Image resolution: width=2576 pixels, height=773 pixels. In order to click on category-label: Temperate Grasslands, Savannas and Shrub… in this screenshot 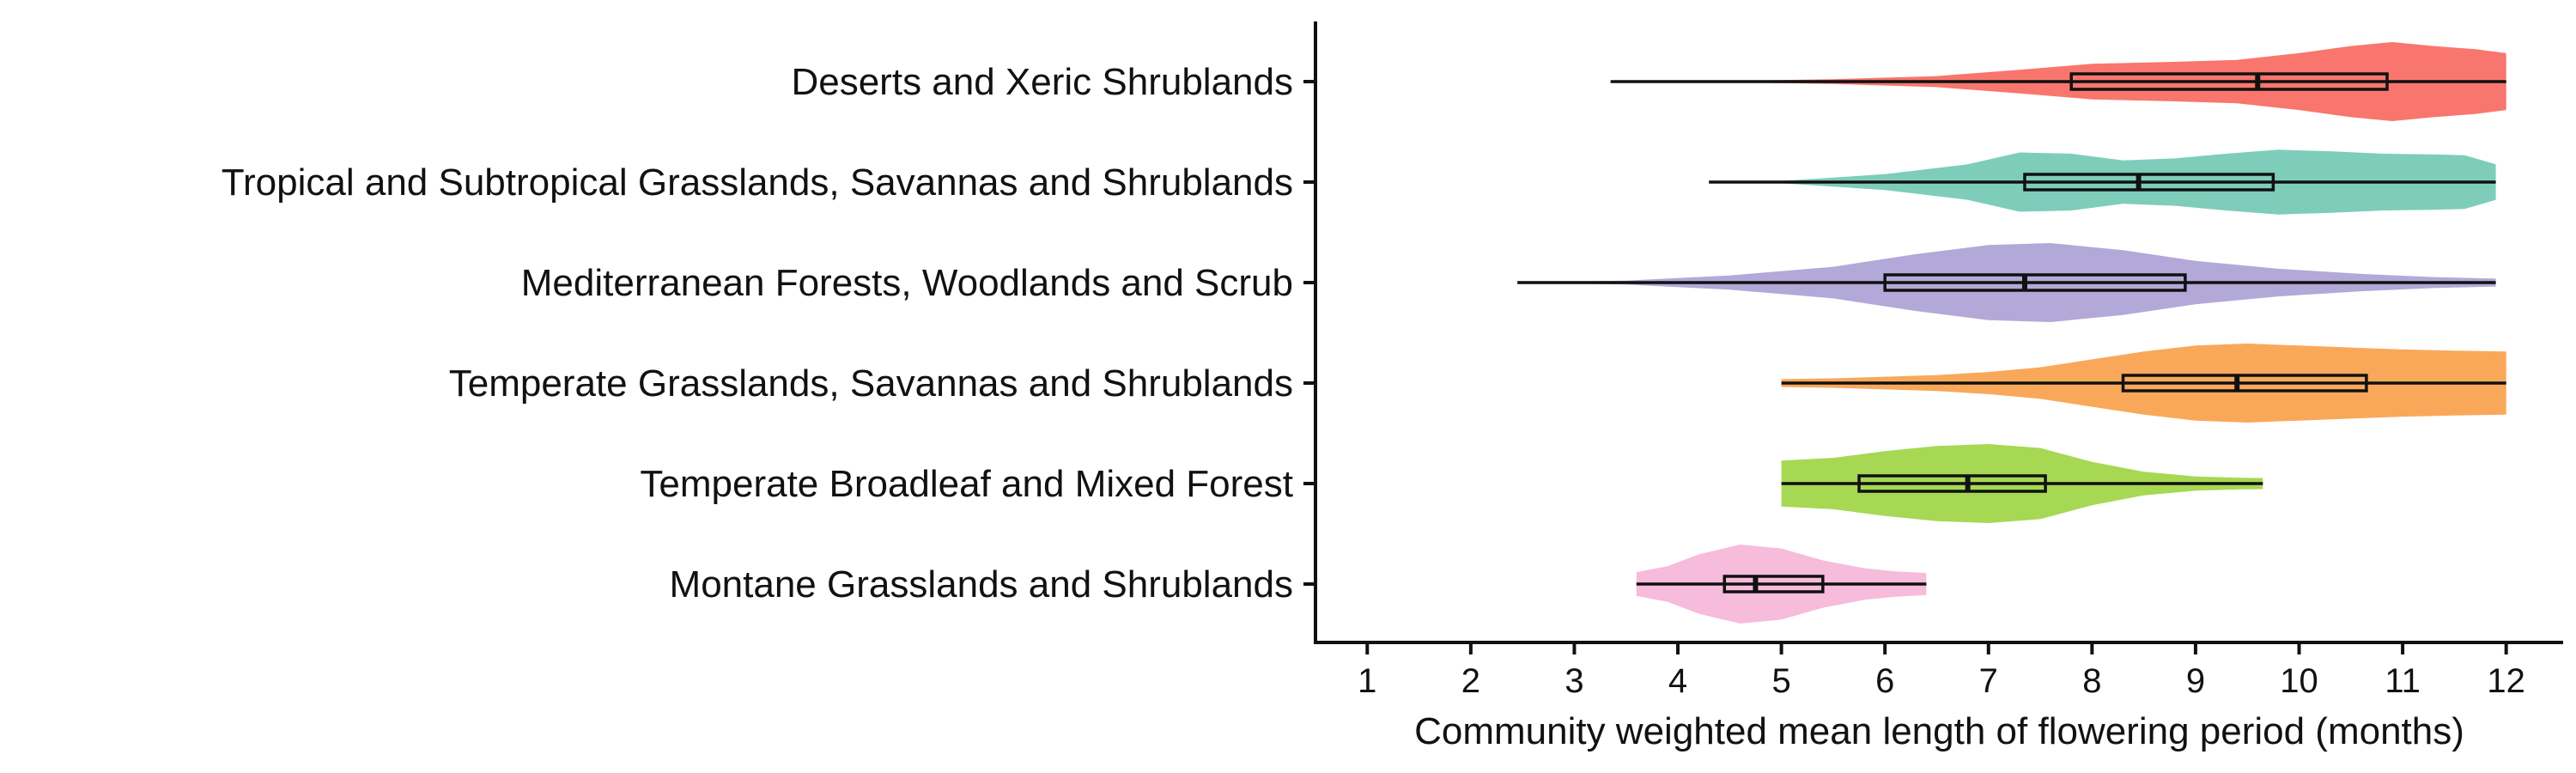, I will do `click(871, 383)`.